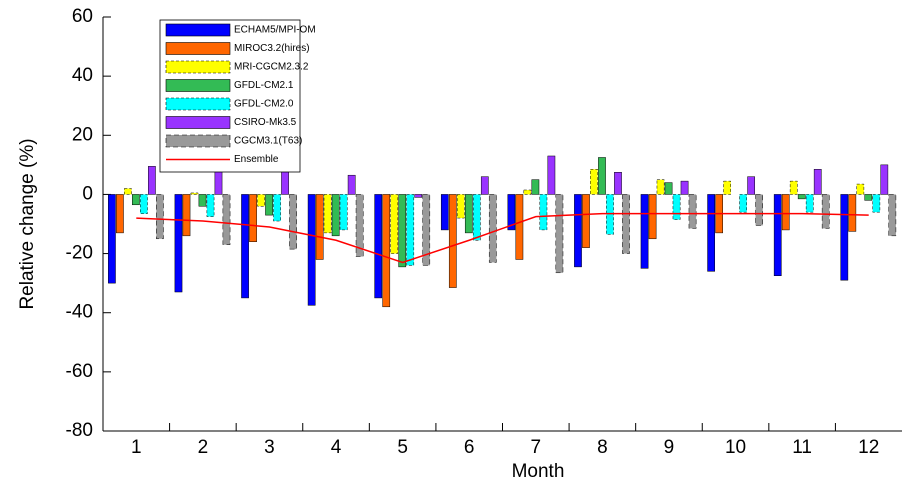  I want to click on x-tick-label: 5, so click(402, 447).